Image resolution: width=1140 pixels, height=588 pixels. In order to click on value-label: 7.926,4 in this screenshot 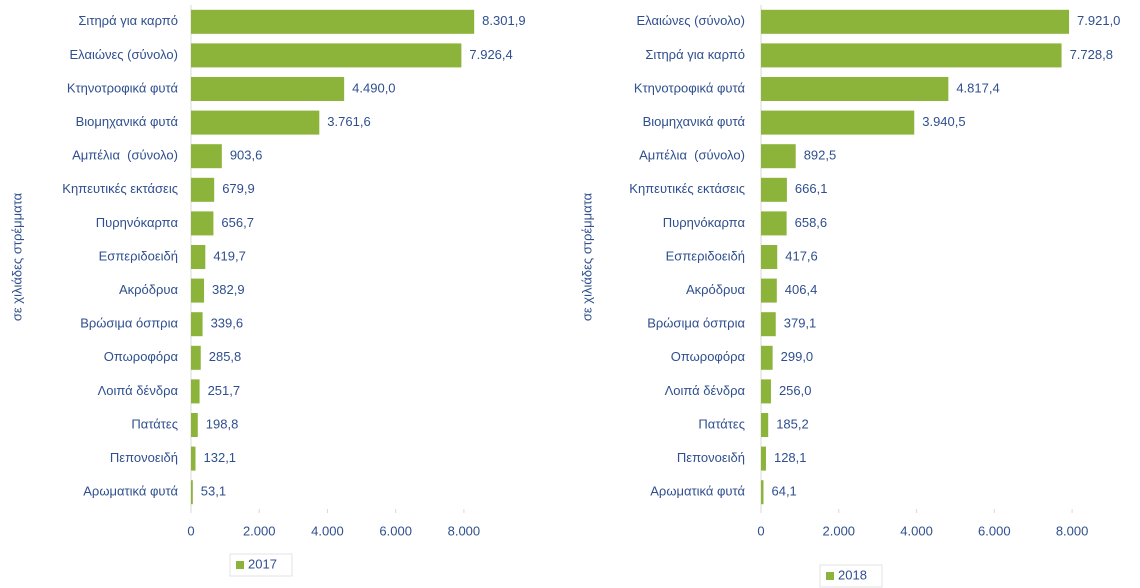, I will do `click(490, 54)`.